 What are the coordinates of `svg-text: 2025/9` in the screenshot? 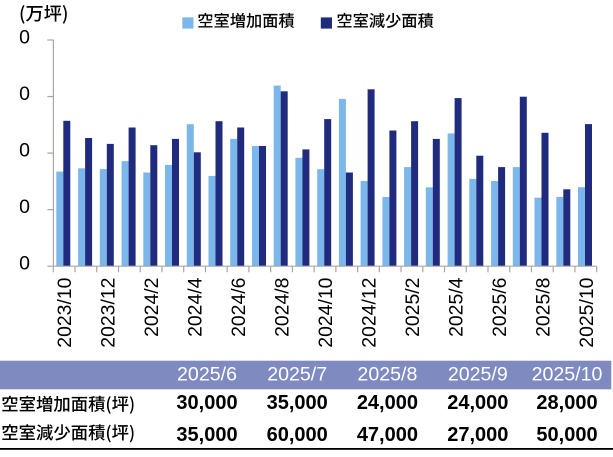 It's located at (478, 374).